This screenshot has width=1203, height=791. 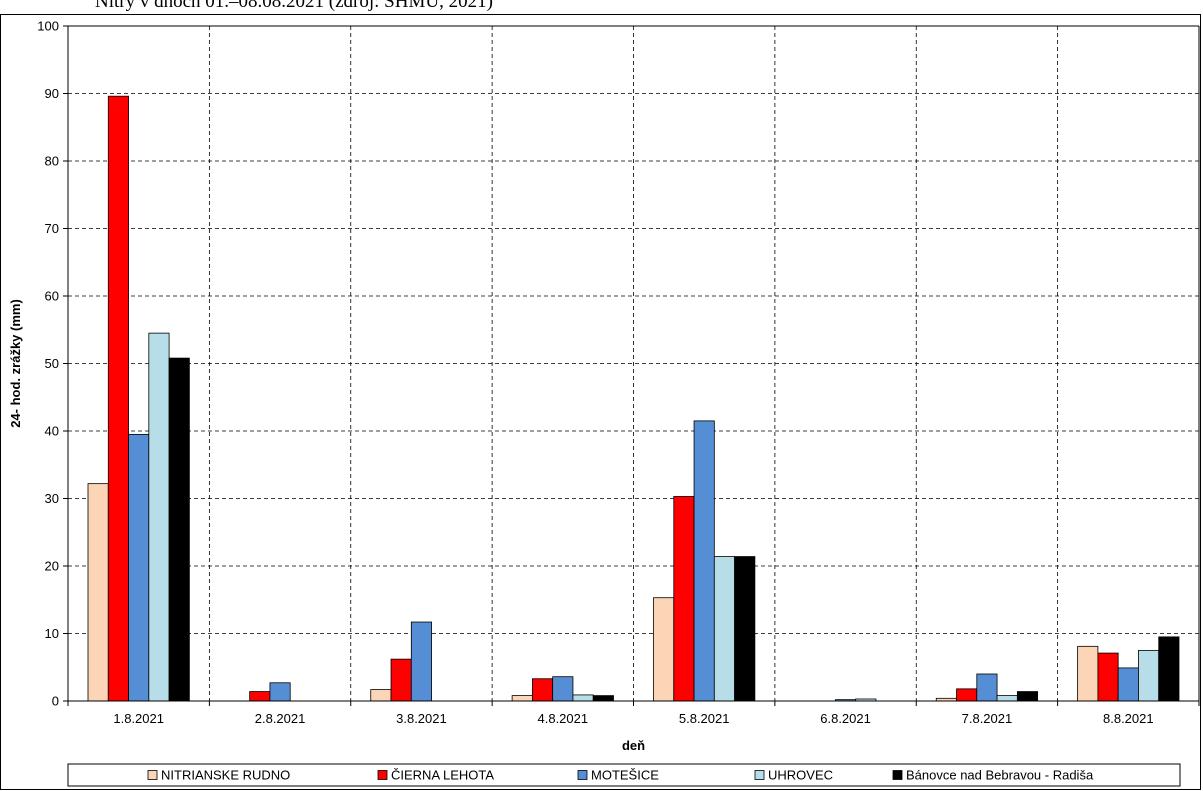 What do you see at coordinates (845, 718) in the screenshot?
I see `x-tick-label: 6.8.2021` at bounding box center [845, 718].